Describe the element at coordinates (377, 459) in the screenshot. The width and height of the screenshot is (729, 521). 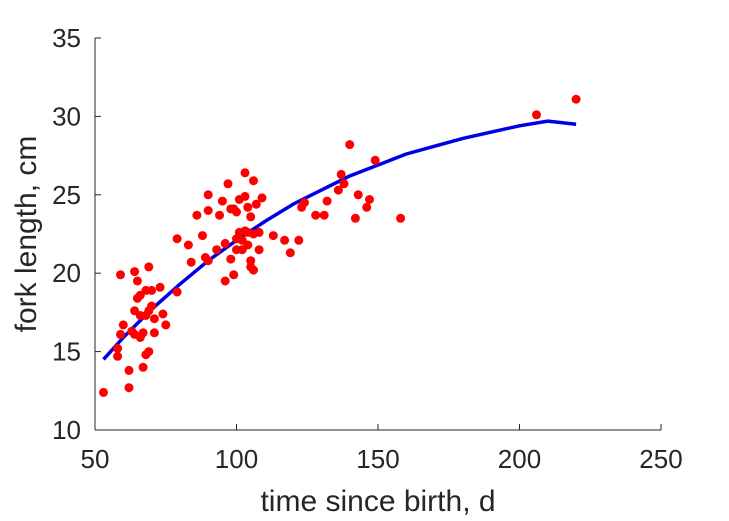
I see `x-tick-label: 150` at that location.